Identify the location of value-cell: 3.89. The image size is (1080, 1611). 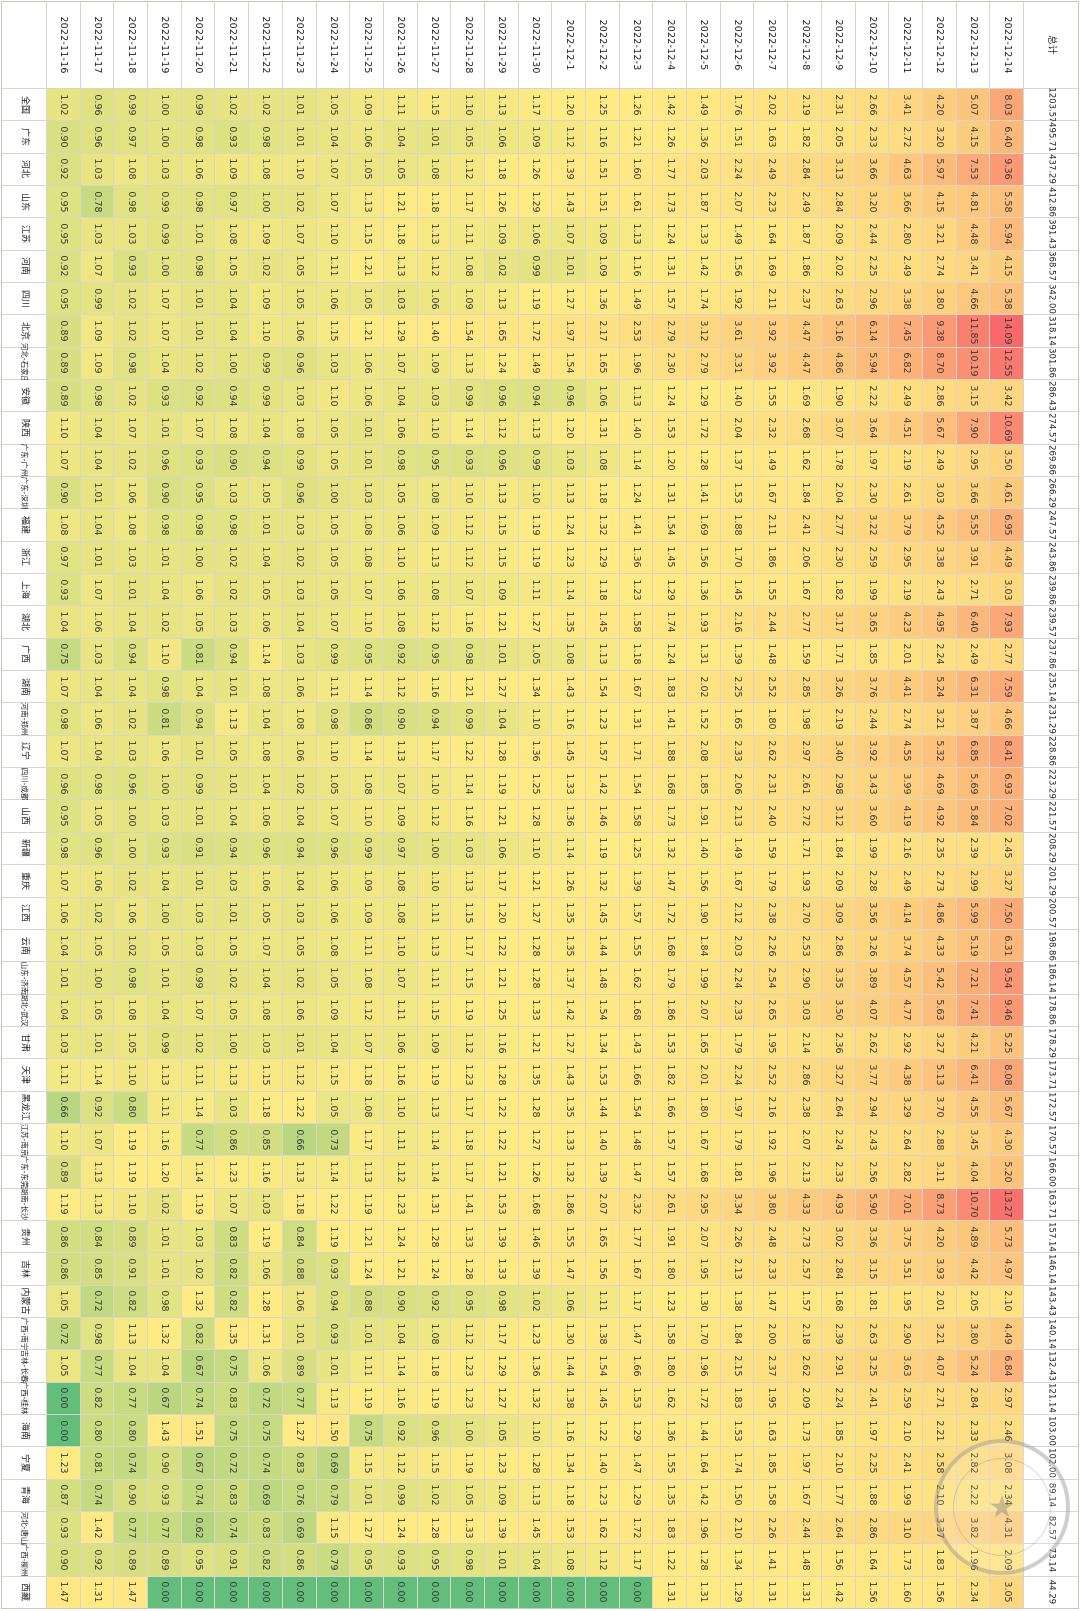
(872, 978).